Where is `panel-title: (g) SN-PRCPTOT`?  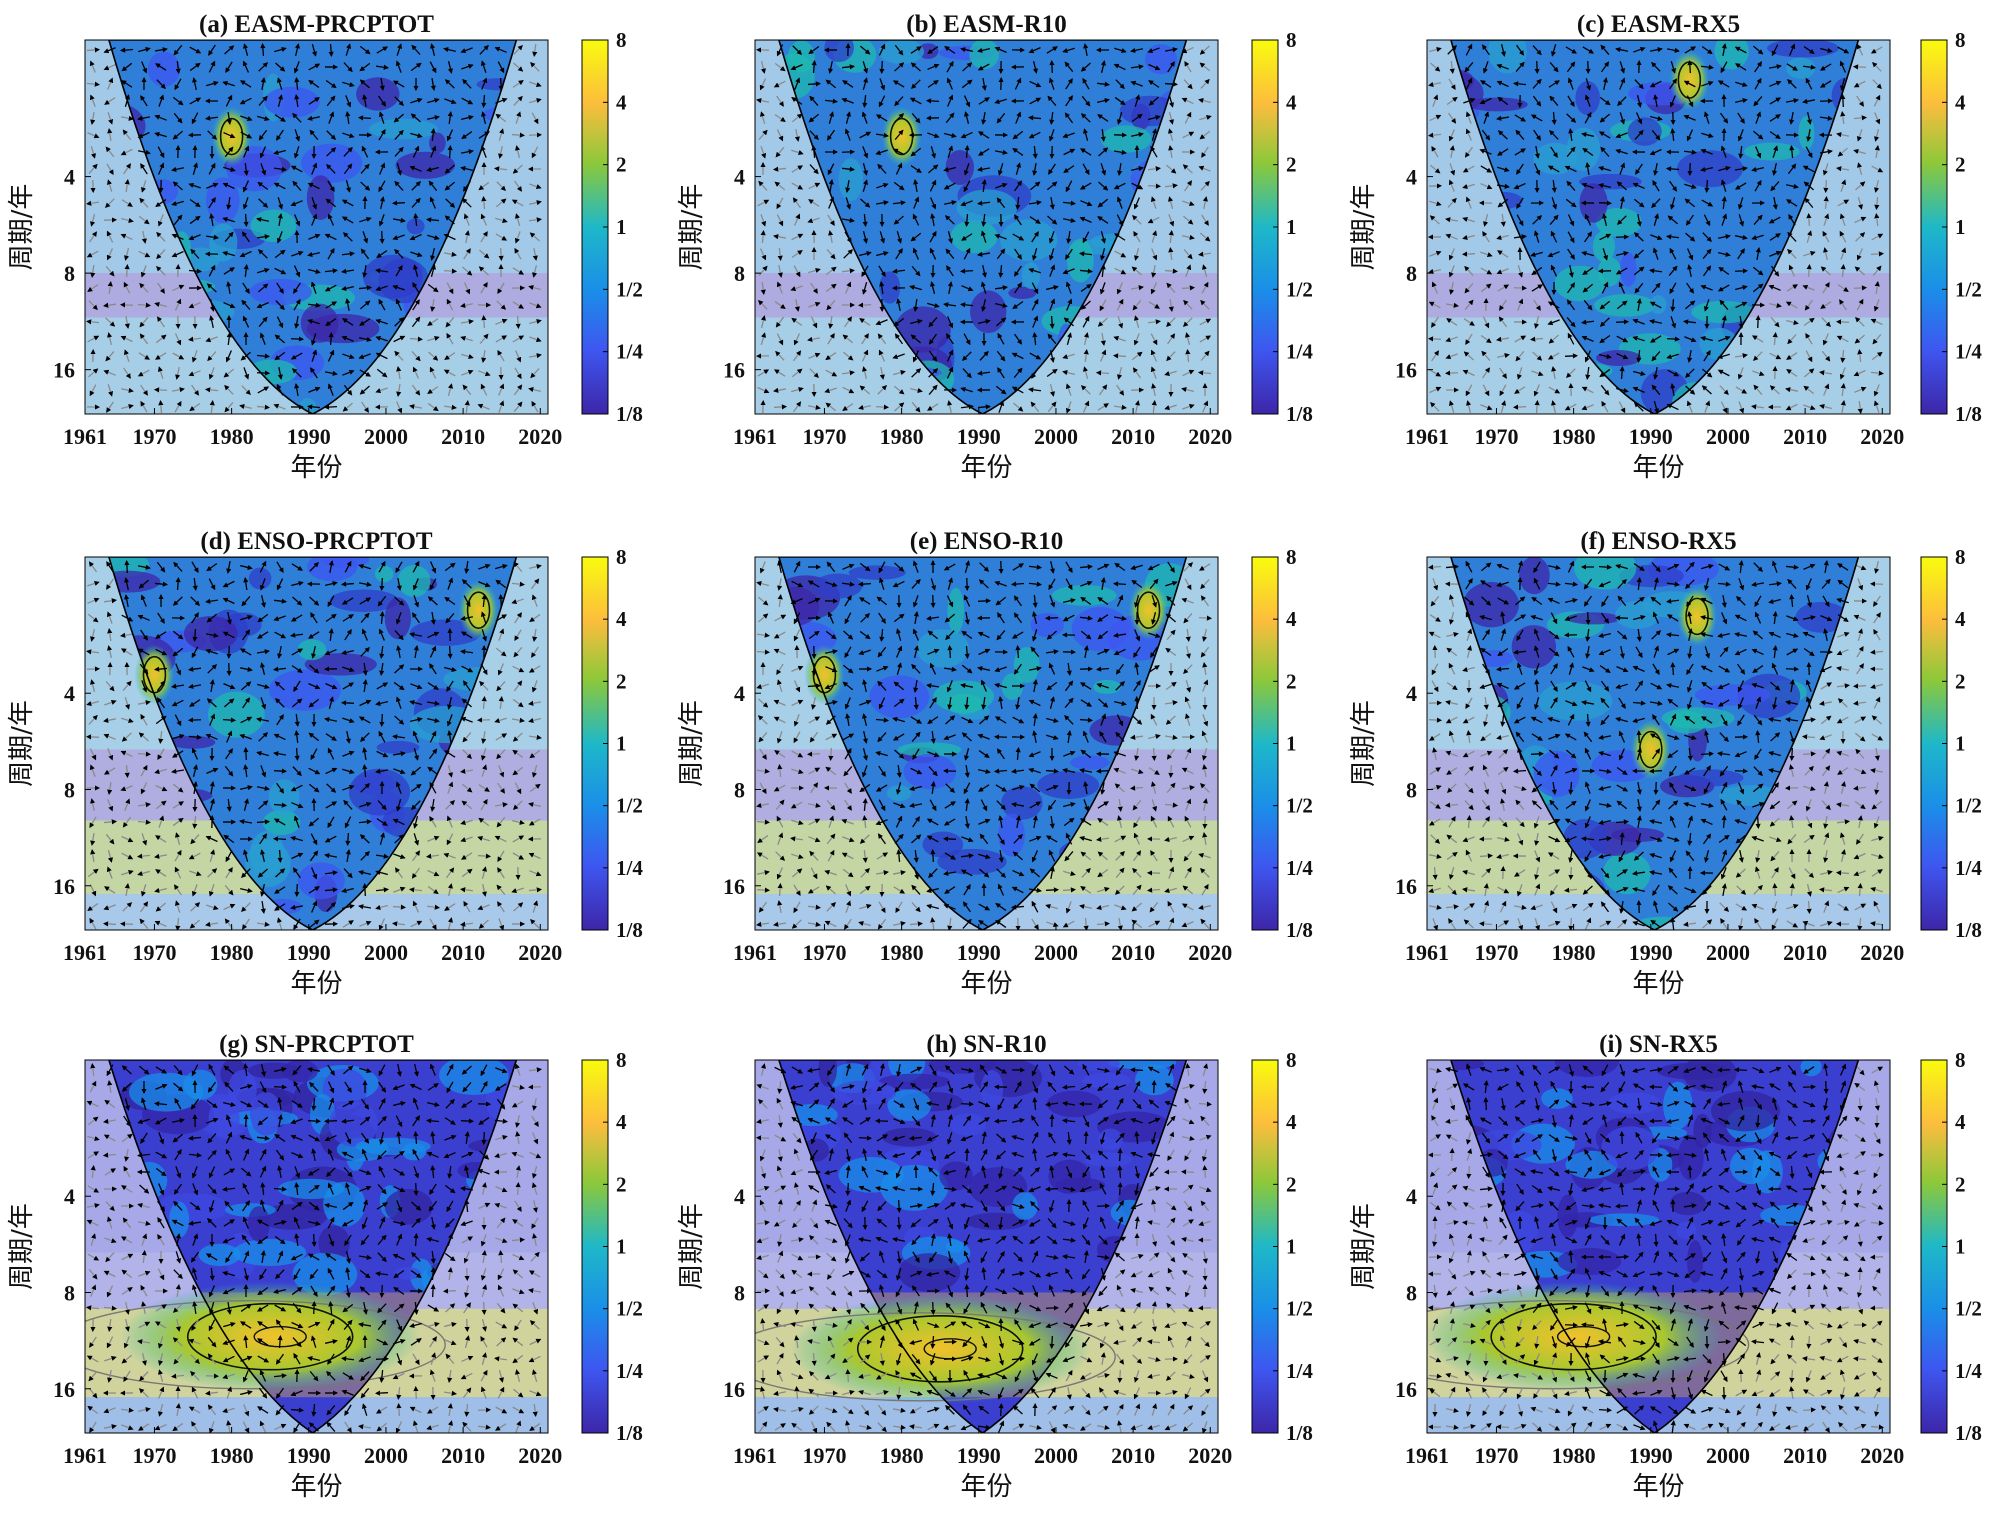 panel-title: (g) SN-PRCPTOT is located at coordinates (316, 1044).